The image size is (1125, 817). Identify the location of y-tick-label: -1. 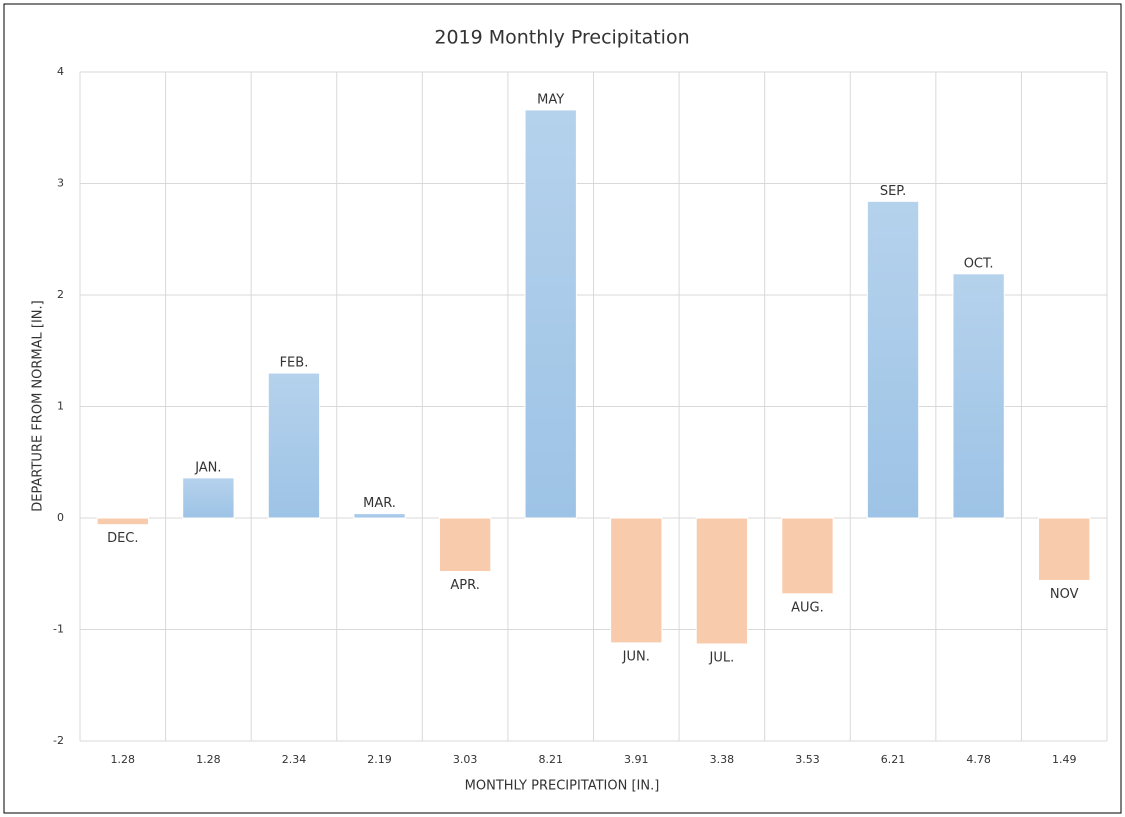
(58, 629).